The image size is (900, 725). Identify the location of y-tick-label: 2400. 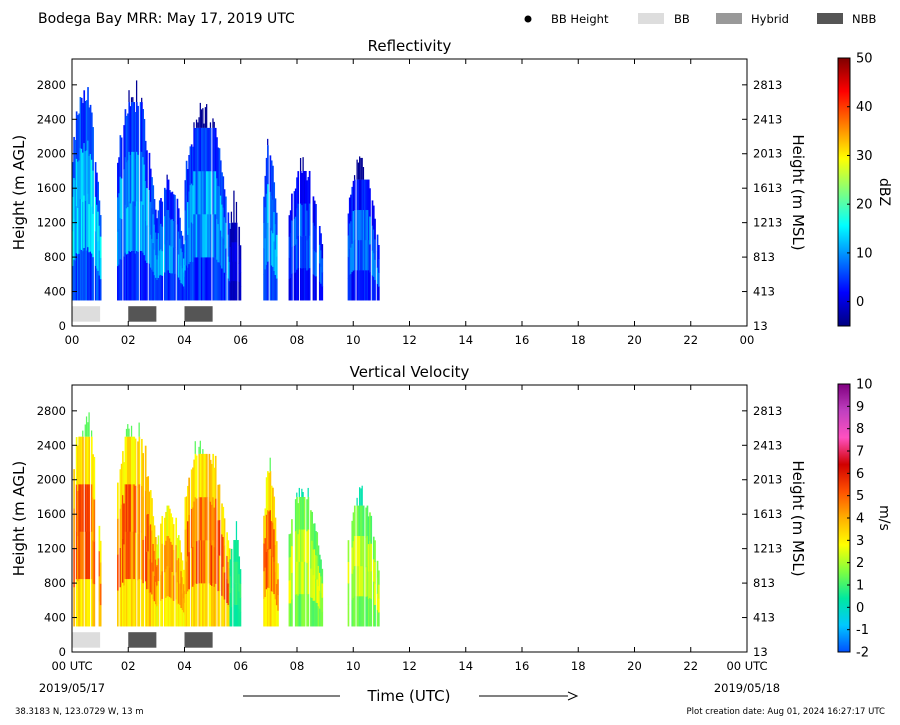
(51, 119).